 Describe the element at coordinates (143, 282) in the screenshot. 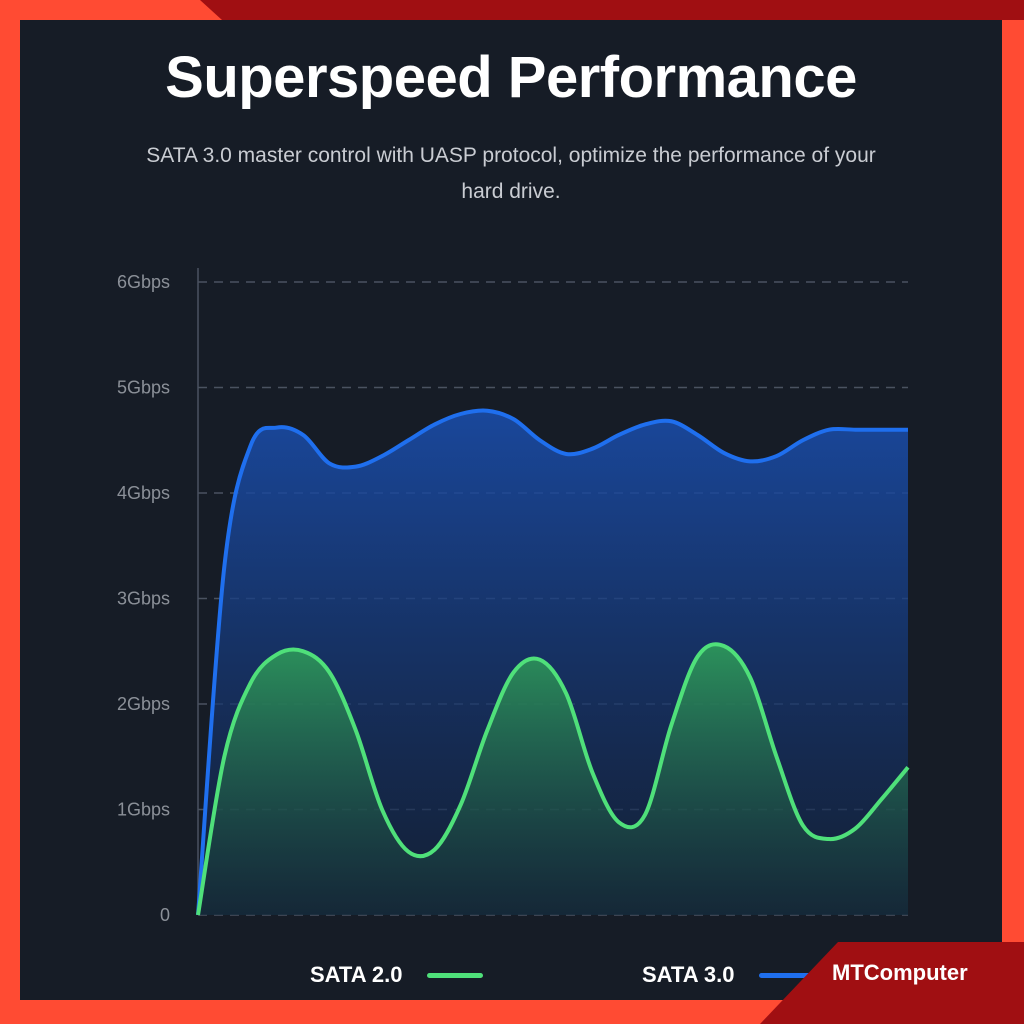

I see `y-tick-label: 6Gbps` at that location.